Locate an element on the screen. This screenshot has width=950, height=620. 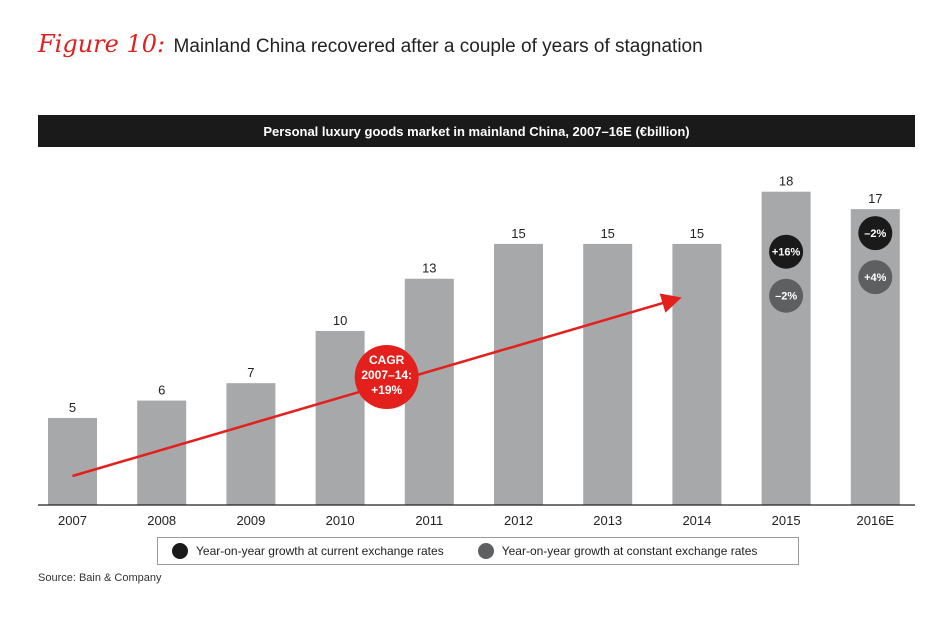
cagr-text-line-2: +19% is located at coordinates (386, 390).